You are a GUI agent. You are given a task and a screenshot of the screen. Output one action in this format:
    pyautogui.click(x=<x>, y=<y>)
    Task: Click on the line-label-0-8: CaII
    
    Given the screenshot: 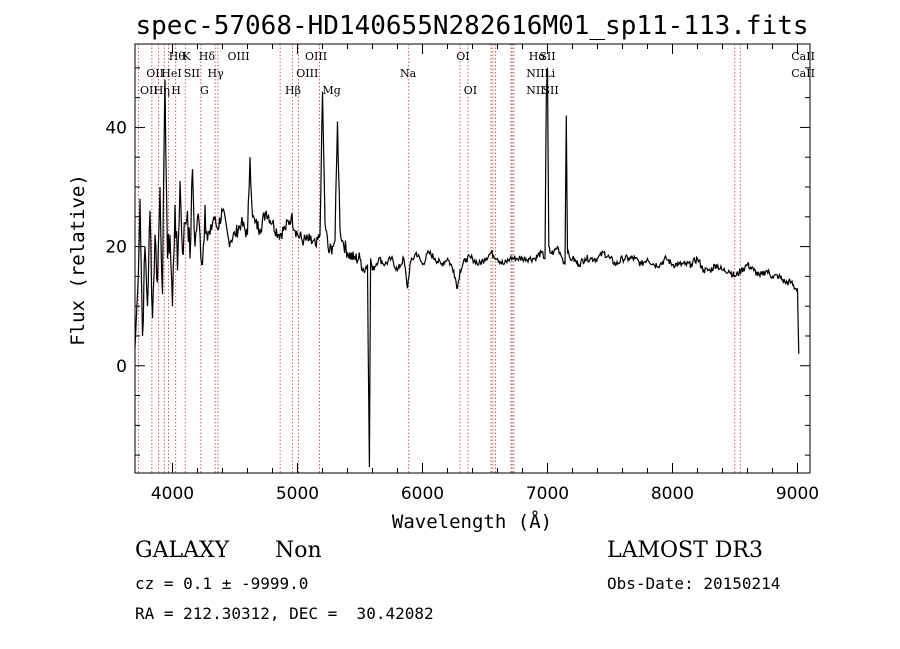 What is the action you would take?
    pyautogui.click(x=803, y=56)
    